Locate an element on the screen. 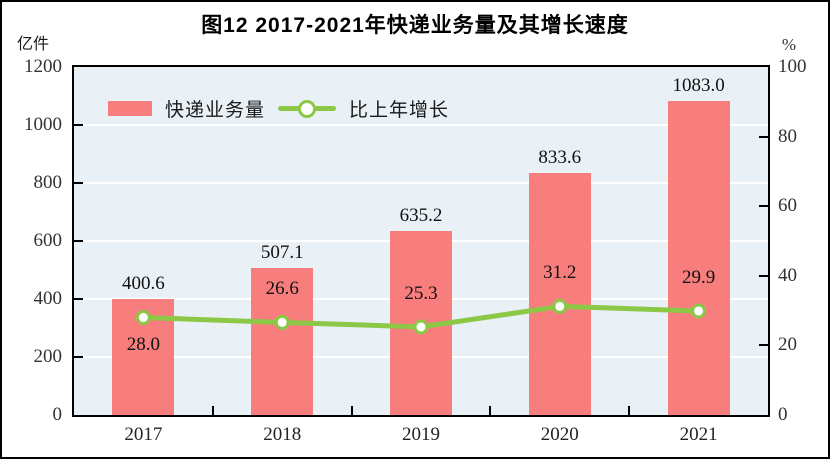 The height and width of the screenshot is (459, 830). left-axis-unit: 亿件 is located at coordinates (33, 44).